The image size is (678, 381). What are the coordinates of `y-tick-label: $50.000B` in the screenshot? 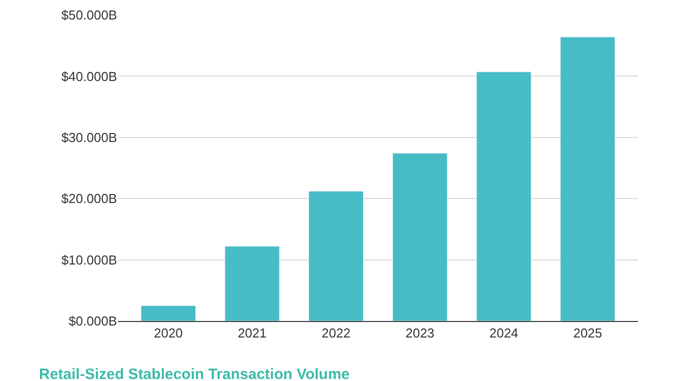 It's located at (89, 15).